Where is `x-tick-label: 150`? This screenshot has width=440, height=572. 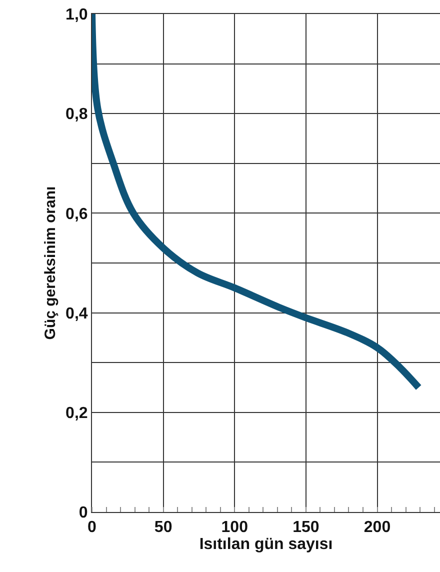
x-tick-label: 150 is located at coordinates (306, 527).